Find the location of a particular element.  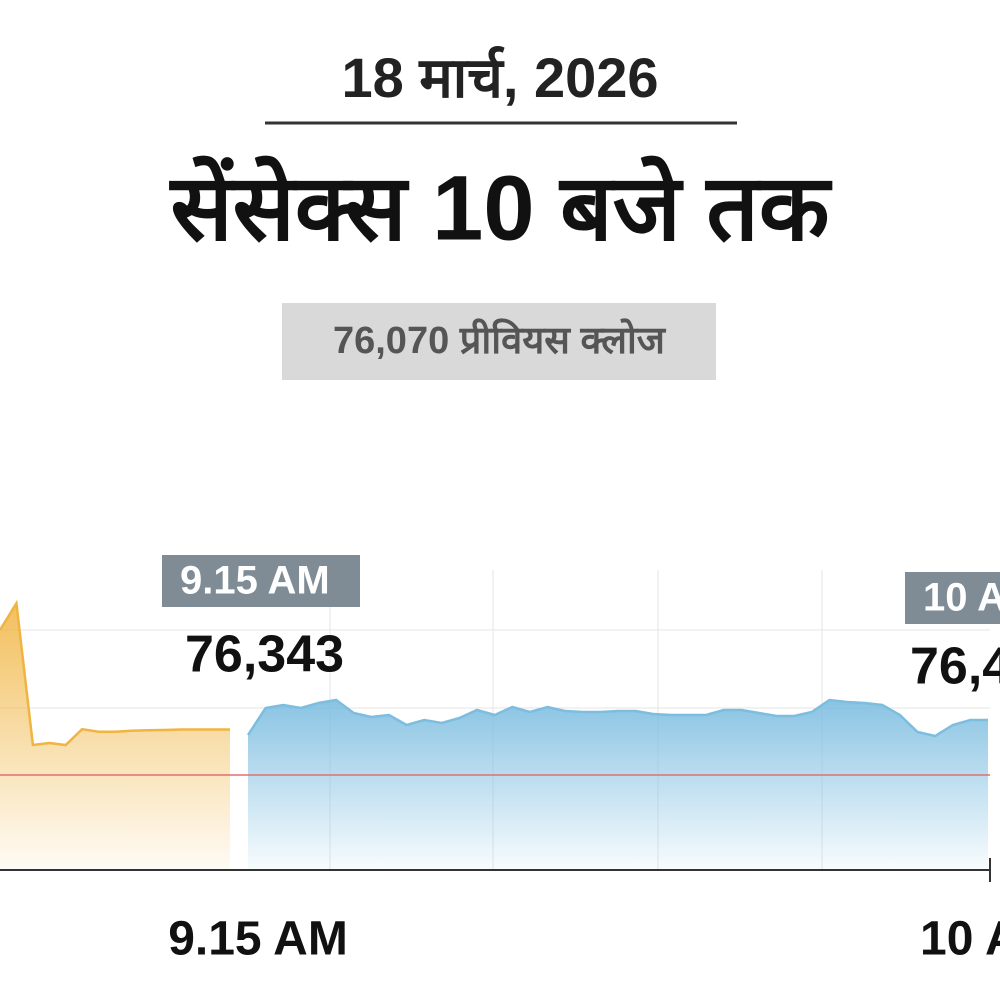

callout-time: 10 A is located at coordinates (961, 598).